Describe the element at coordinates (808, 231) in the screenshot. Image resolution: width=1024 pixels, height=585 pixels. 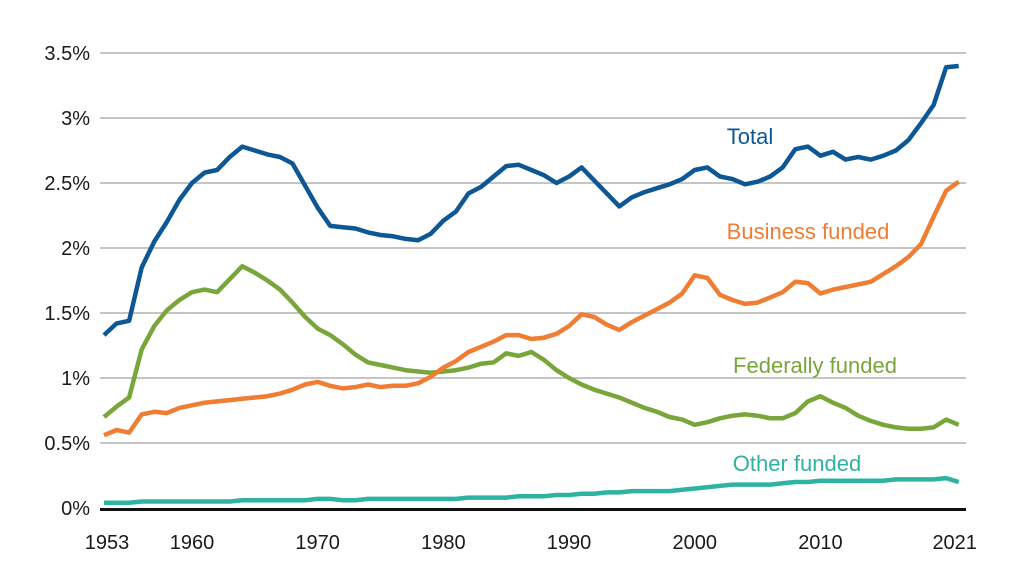
I see `business-funded-series-label: Business funded` at that location.